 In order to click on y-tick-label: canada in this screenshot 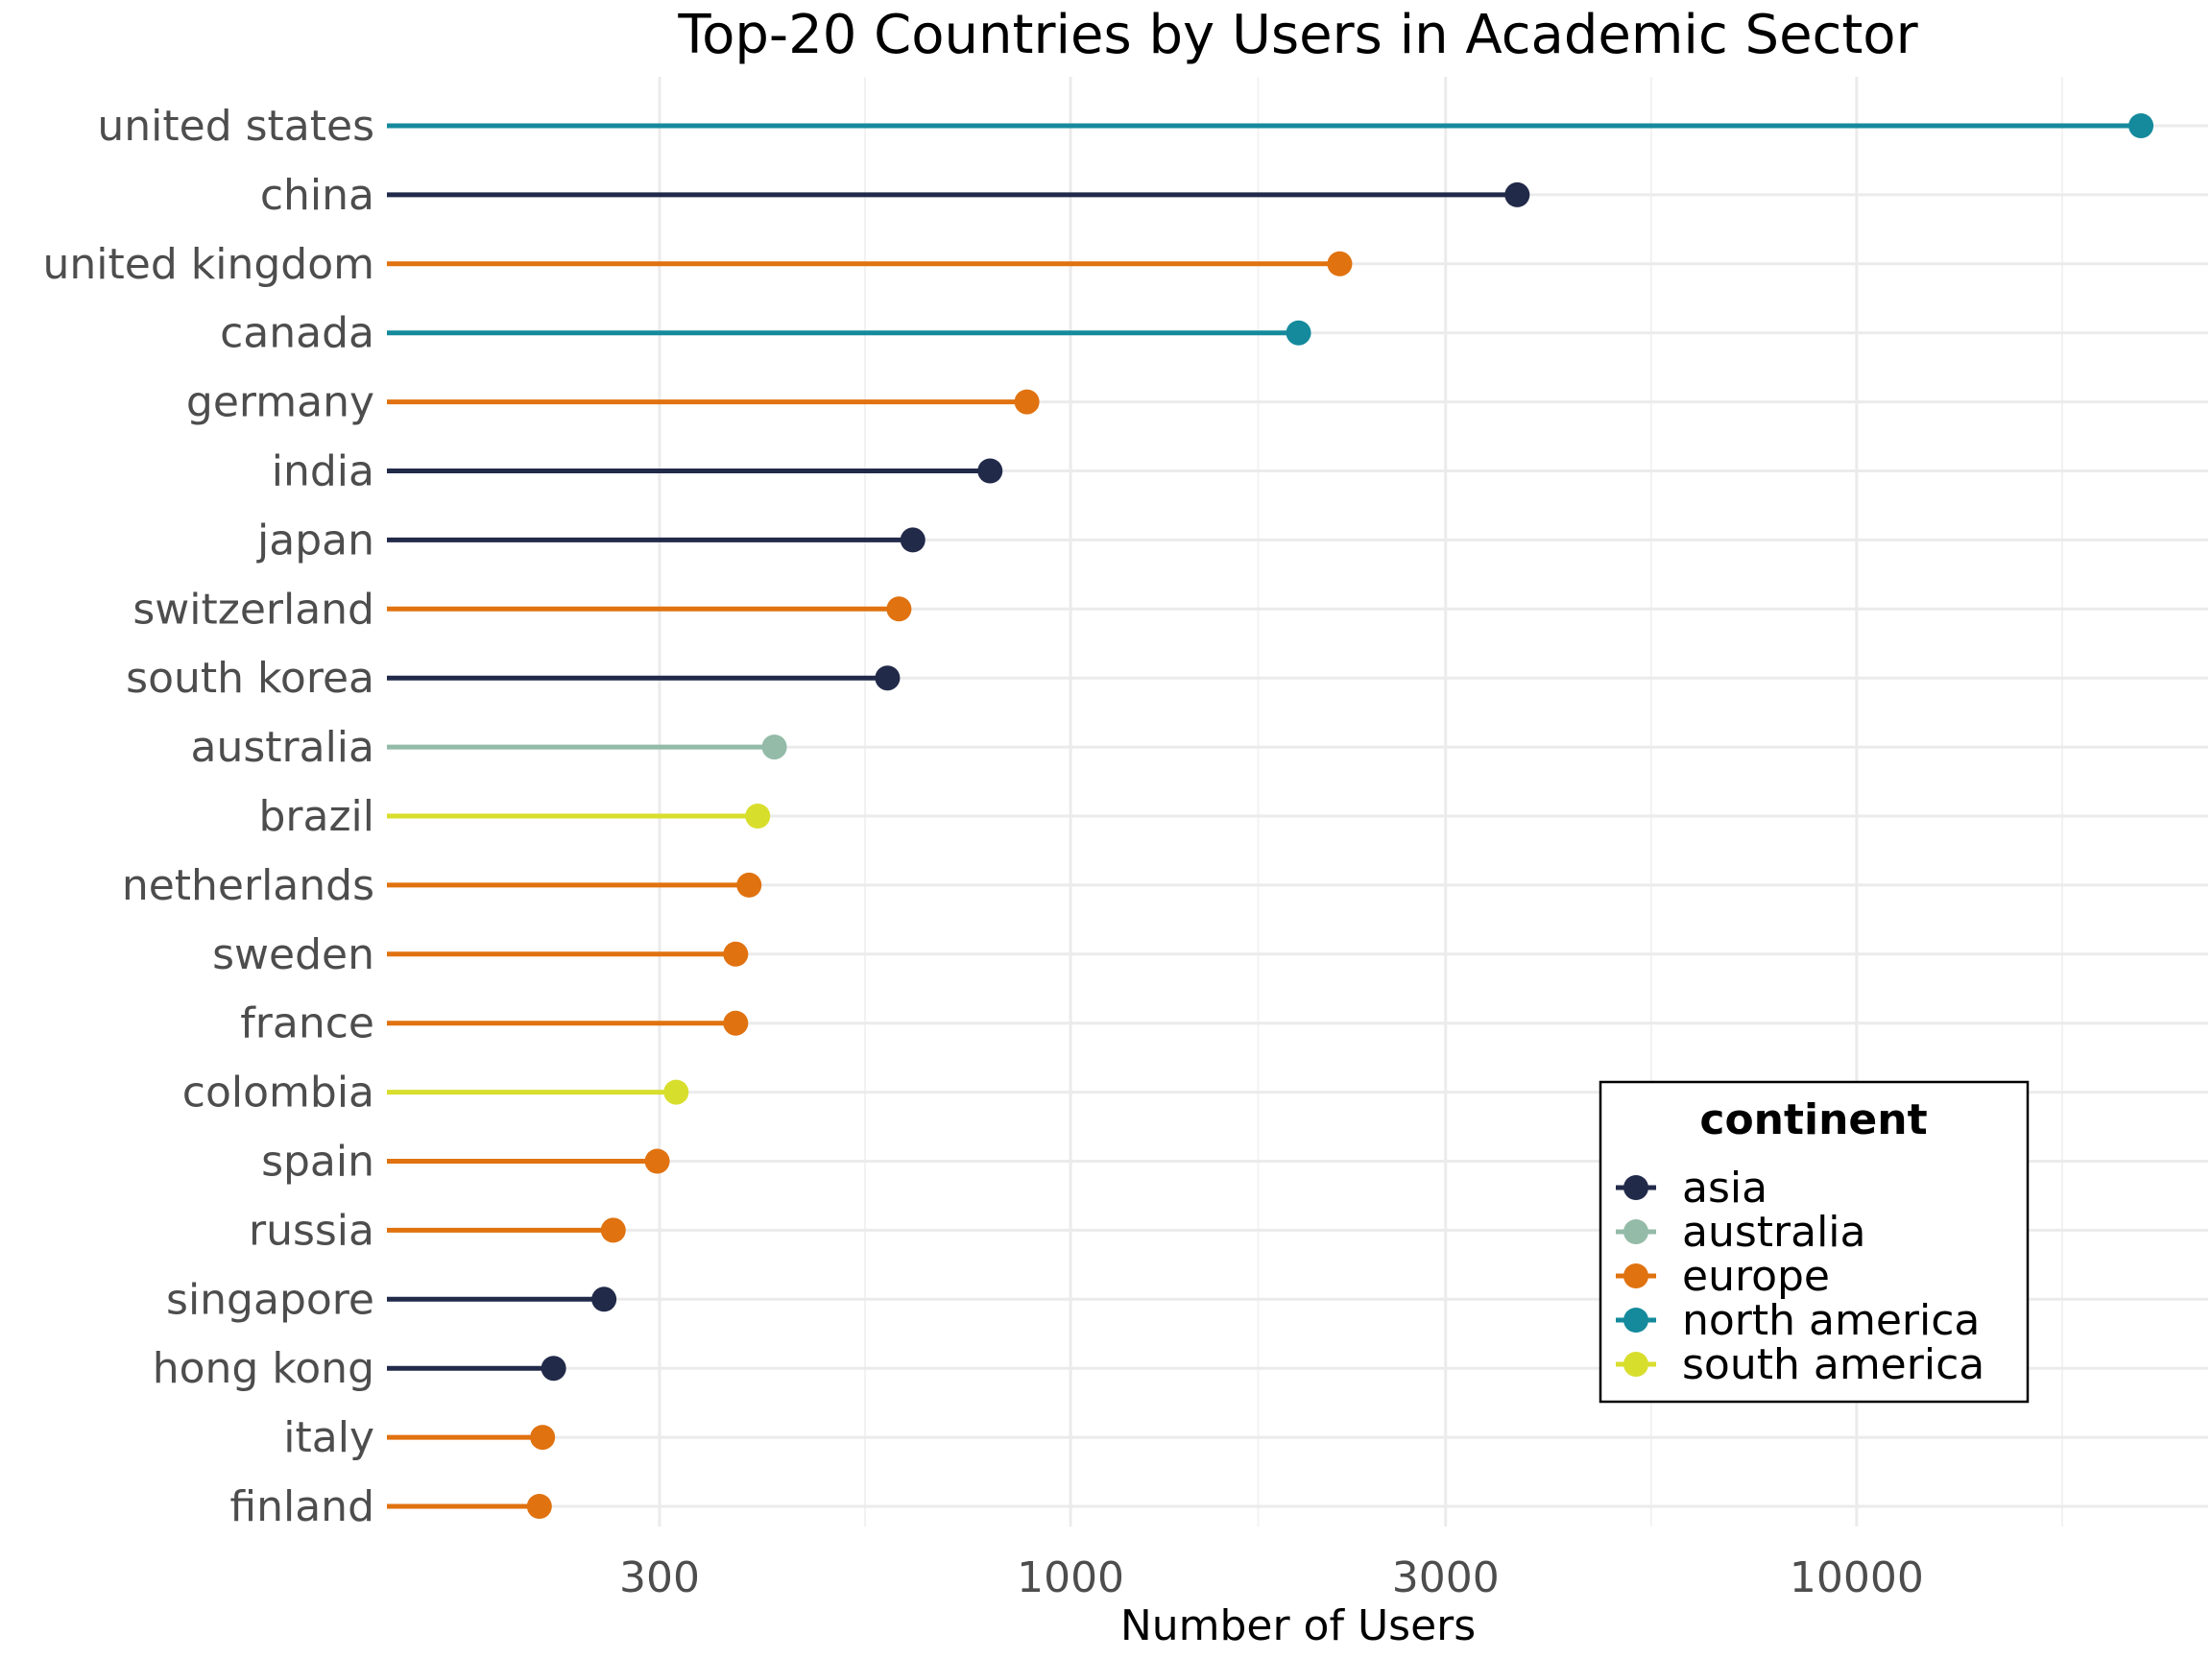, I will do `click(297, 333)`.